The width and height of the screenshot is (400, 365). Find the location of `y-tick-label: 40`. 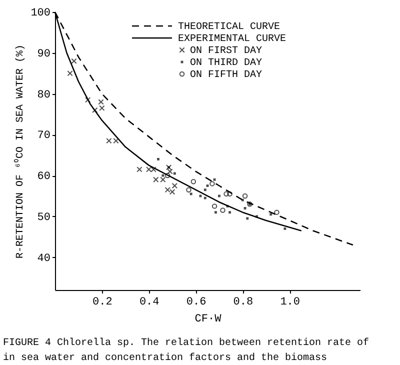

y-tick-label: 40 is located at coordinates (43, 258).